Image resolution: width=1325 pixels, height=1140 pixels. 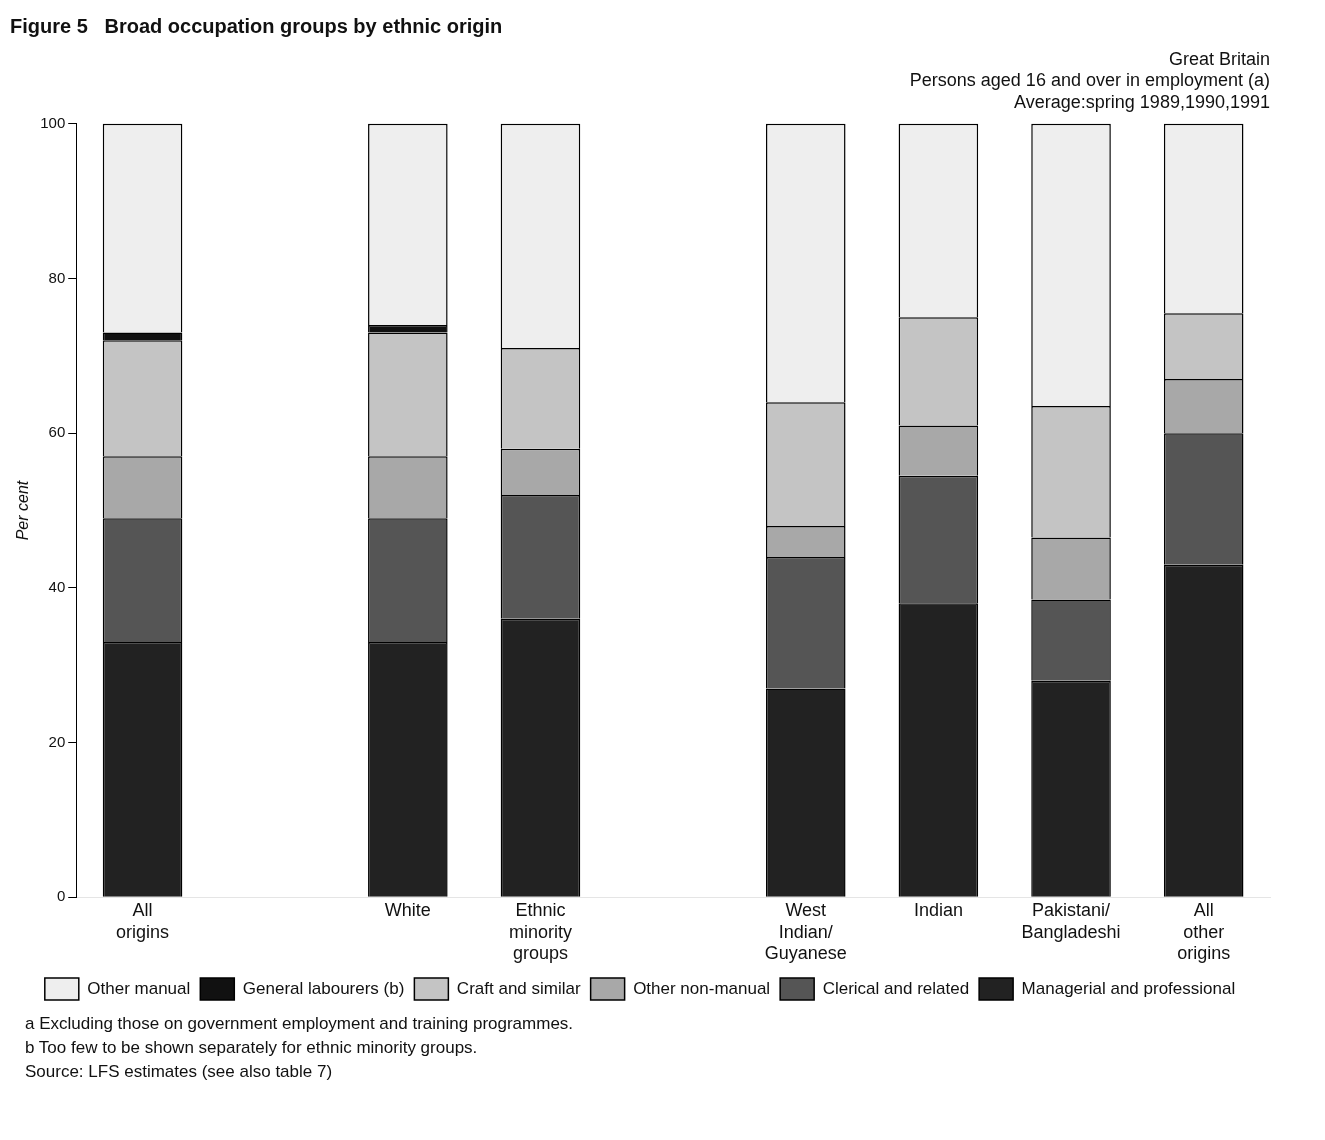 I want to click on text: Persons aged 16 and over in employment (a), so click(x=1089, y=80).